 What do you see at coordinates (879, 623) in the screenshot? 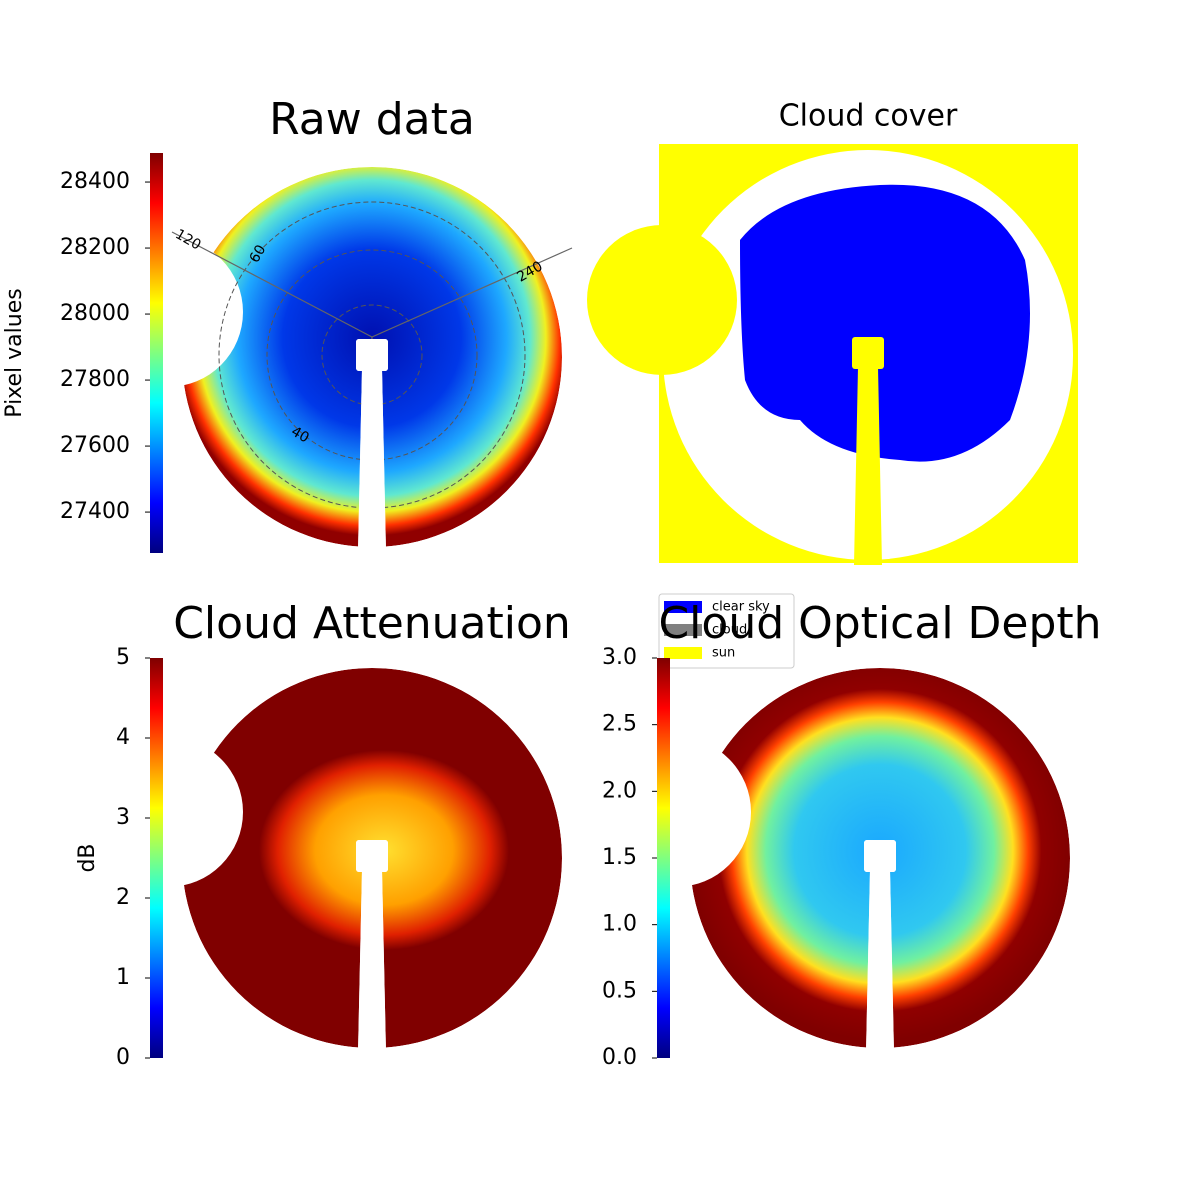
I see `panel-title: Cloud Optical Depth` at bounding box center [879, 623].